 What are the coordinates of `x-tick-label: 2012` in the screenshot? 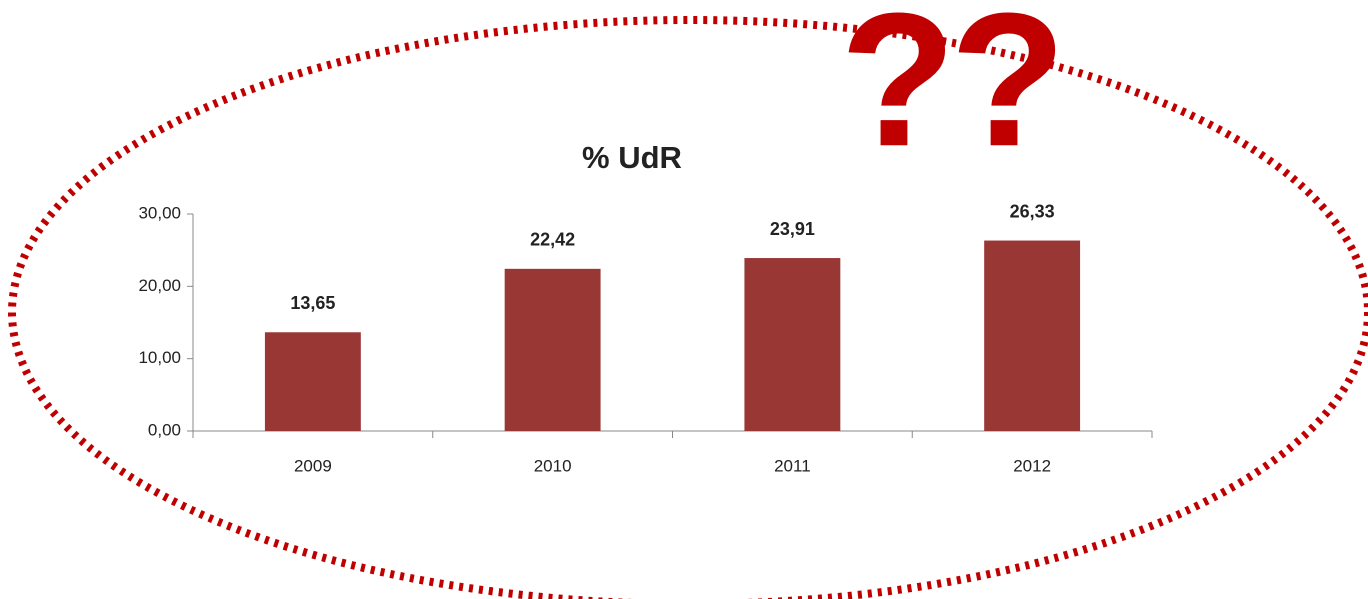 It's located at (1032, 465).